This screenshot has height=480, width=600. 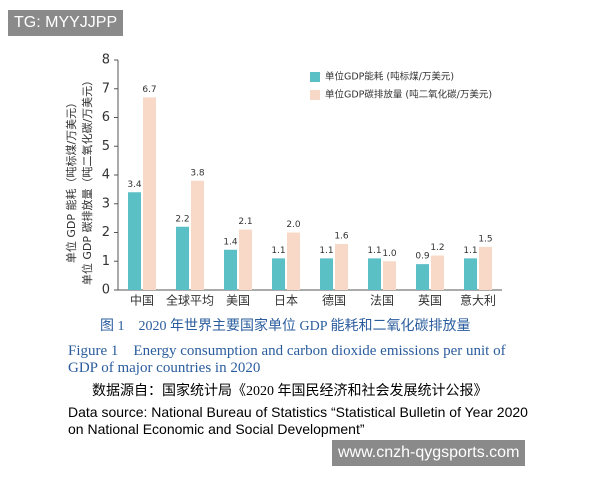 What do you see at coordinates (429, 453) in the screenshot?
I see `watermark: www.cnzh-qygsports.com` at bounding box center [429, 453].